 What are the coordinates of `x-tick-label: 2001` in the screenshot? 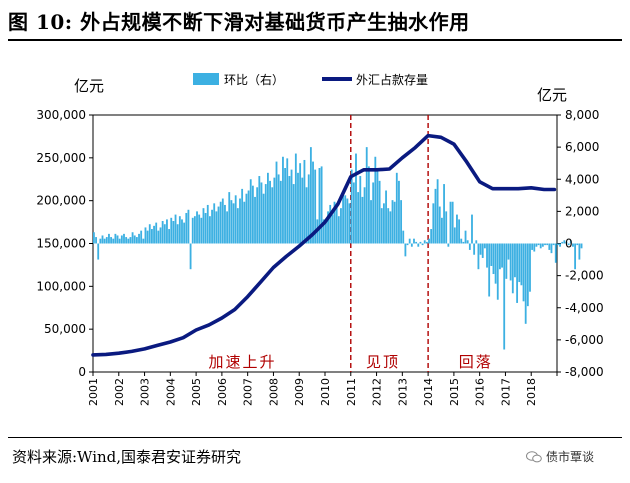 It's located at (93, 392).